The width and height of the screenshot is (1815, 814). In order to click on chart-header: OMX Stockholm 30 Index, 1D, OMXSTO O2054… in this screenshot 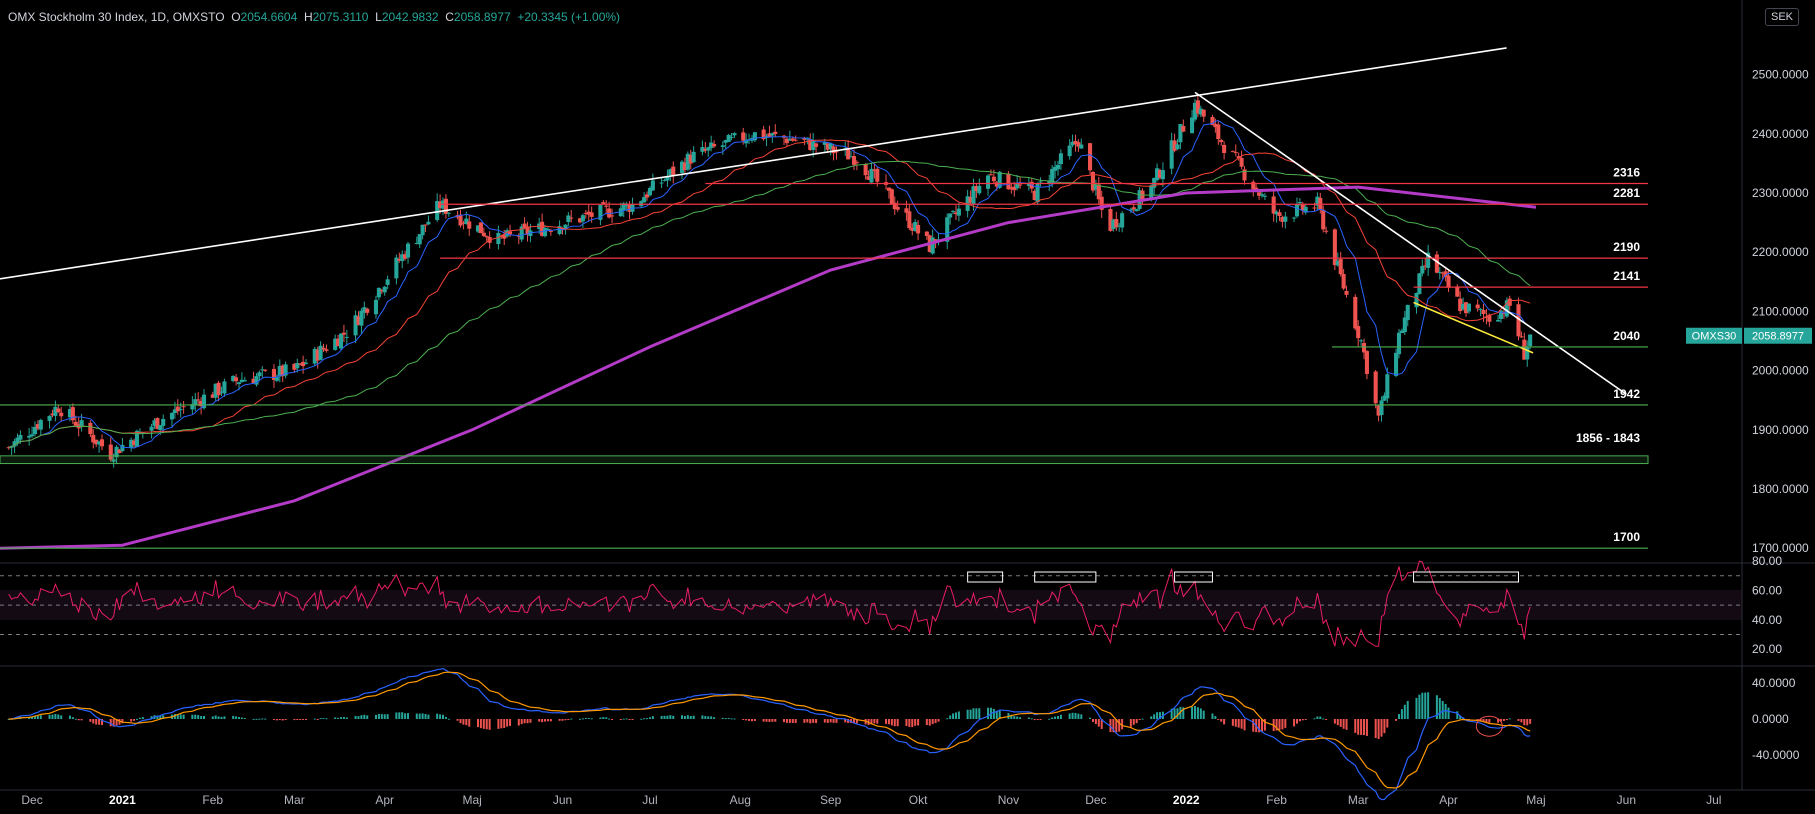, I will do `click(314, 17)`.